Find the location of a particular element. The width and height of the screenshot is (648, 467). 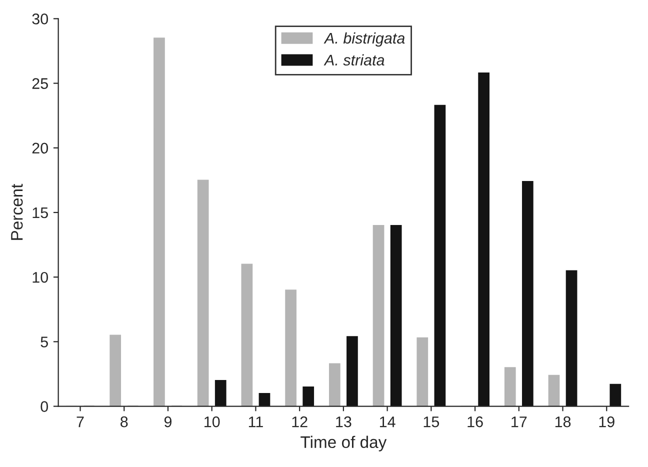

legend-label: A. striata is located at coordinates (354, 60).